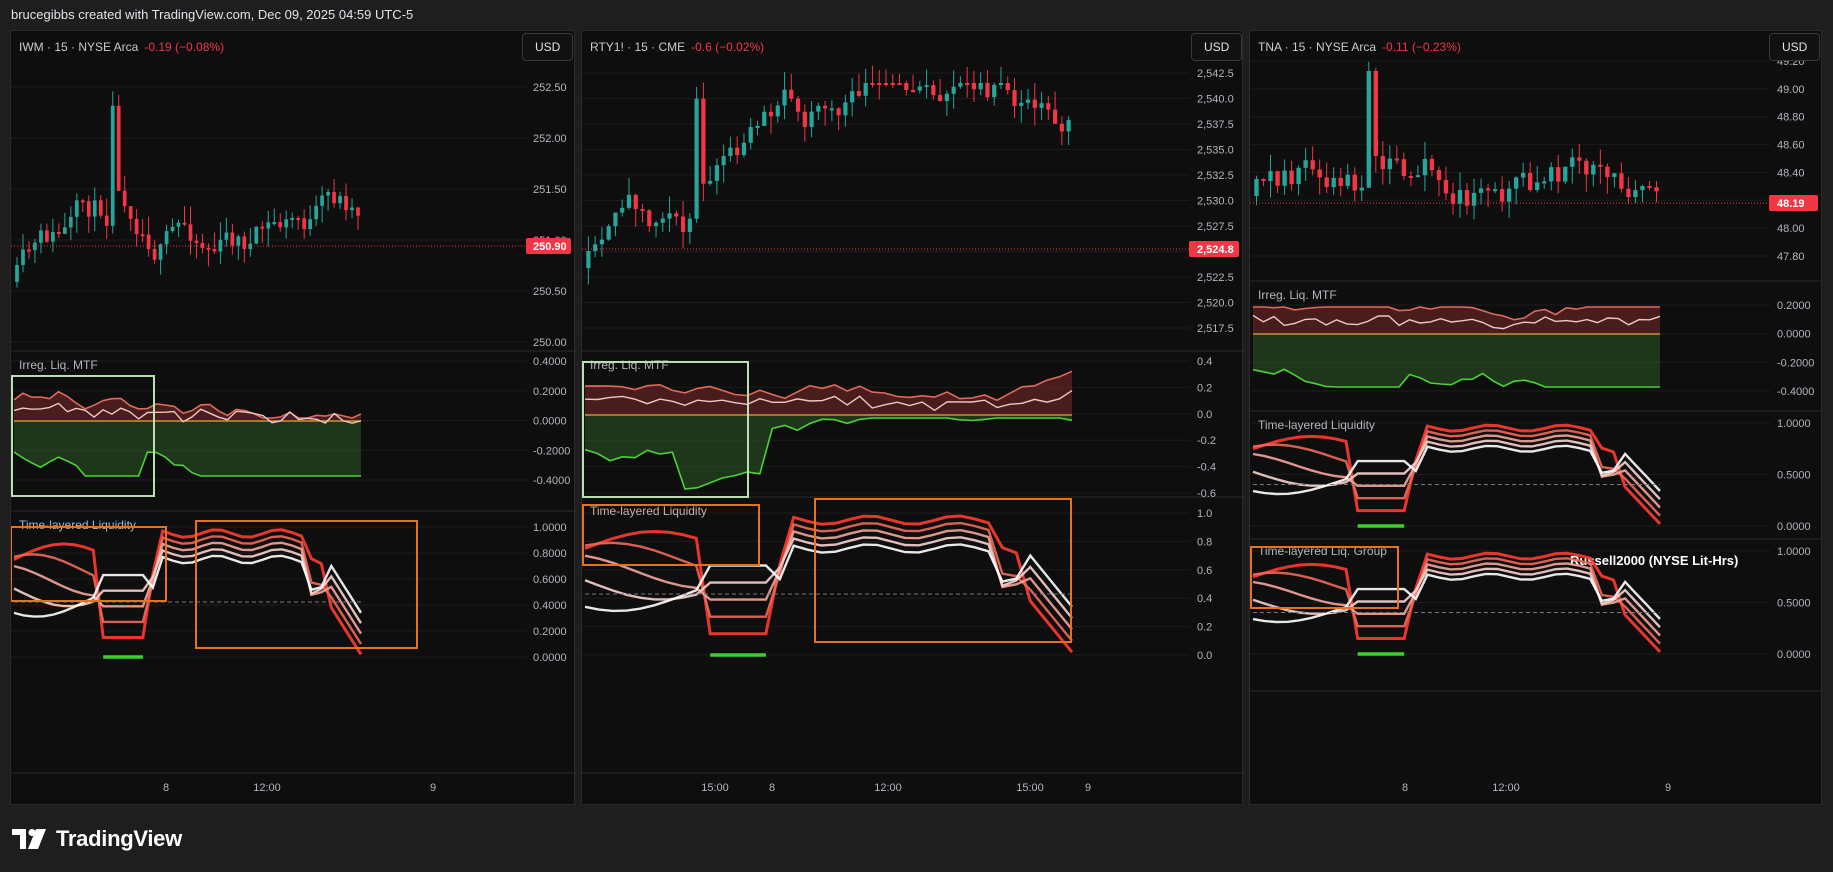  I want to click on osc-tick-label: -0.4000, so click(551, 481).